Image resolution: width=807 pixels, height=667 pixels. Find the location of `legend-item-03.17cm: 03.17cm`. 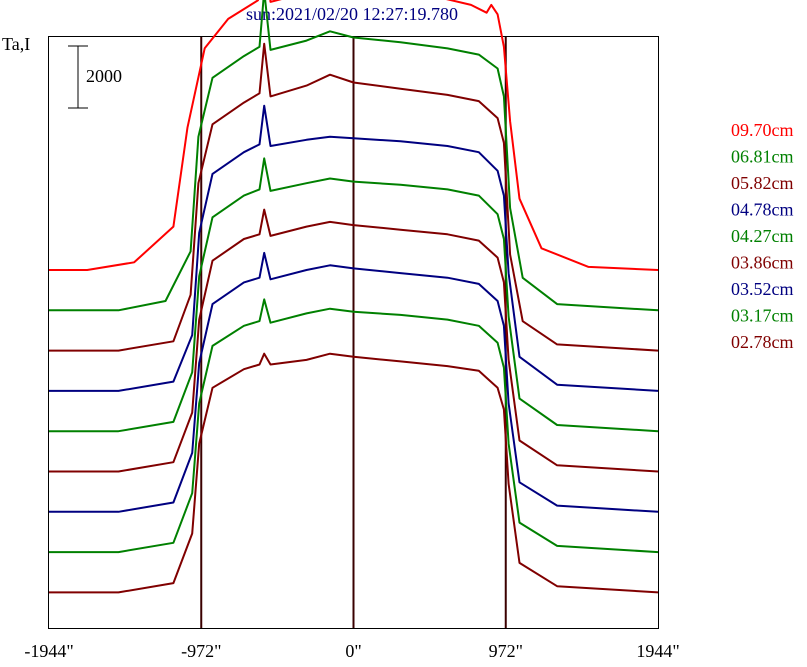

legend-item-03.17cm: 03.17cm is located at coordinates (762, 316).